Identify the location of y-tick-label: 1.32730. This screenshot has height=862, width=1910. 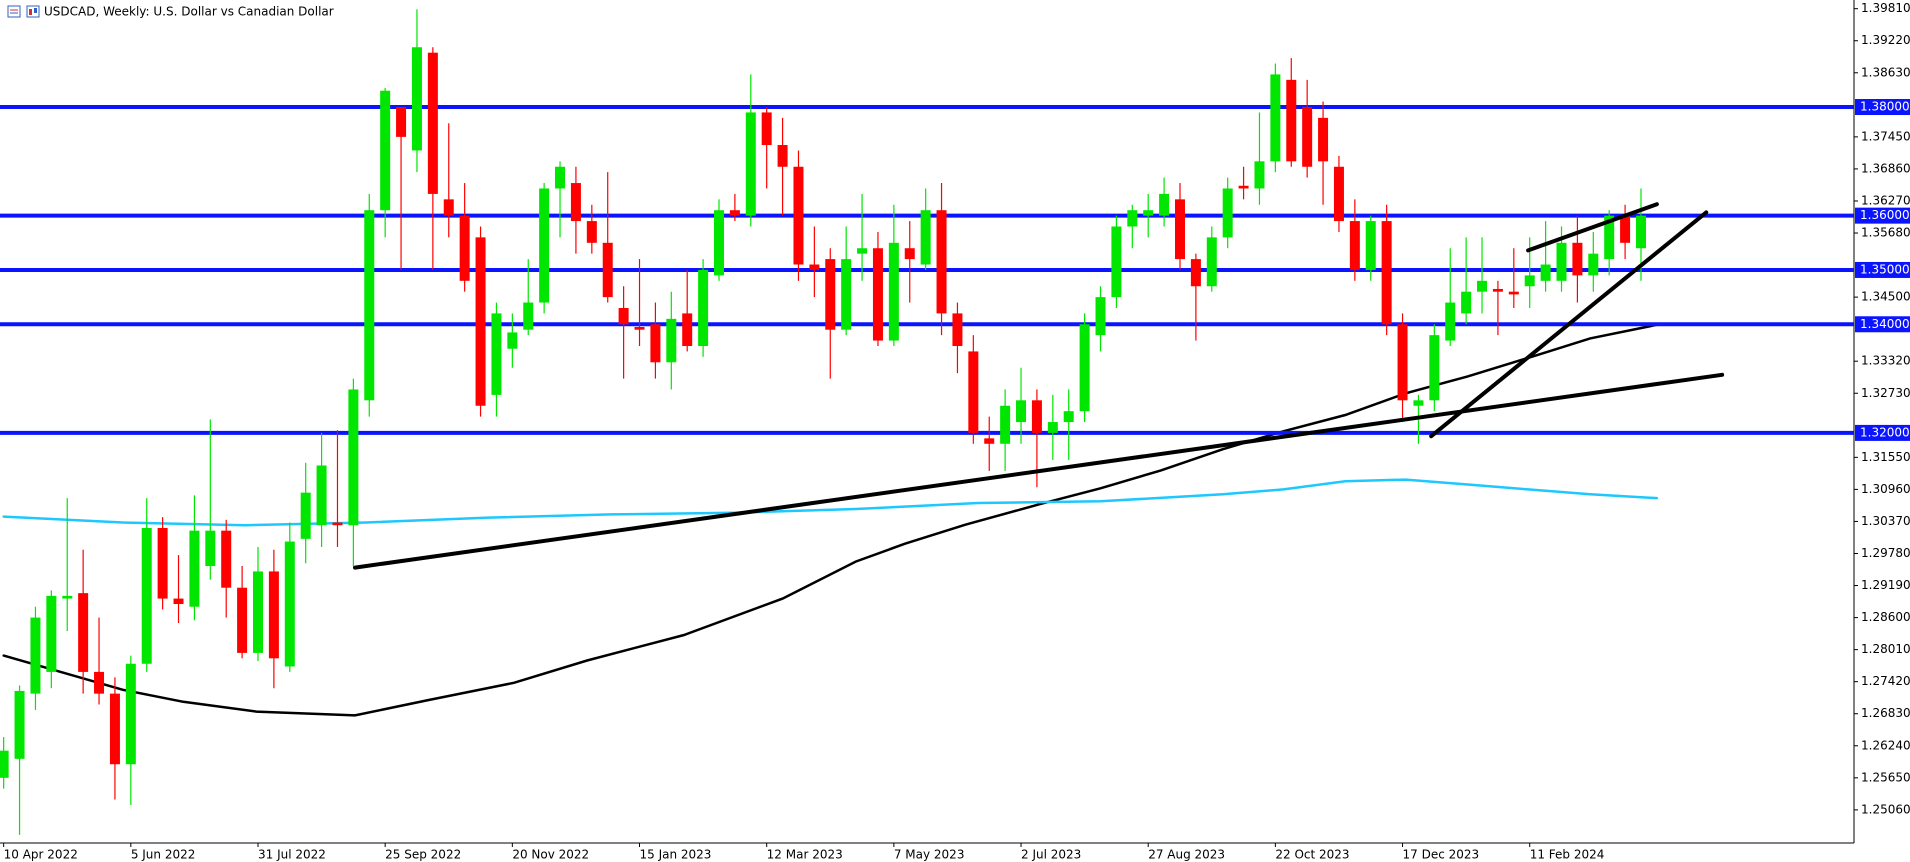
(1885, 393).